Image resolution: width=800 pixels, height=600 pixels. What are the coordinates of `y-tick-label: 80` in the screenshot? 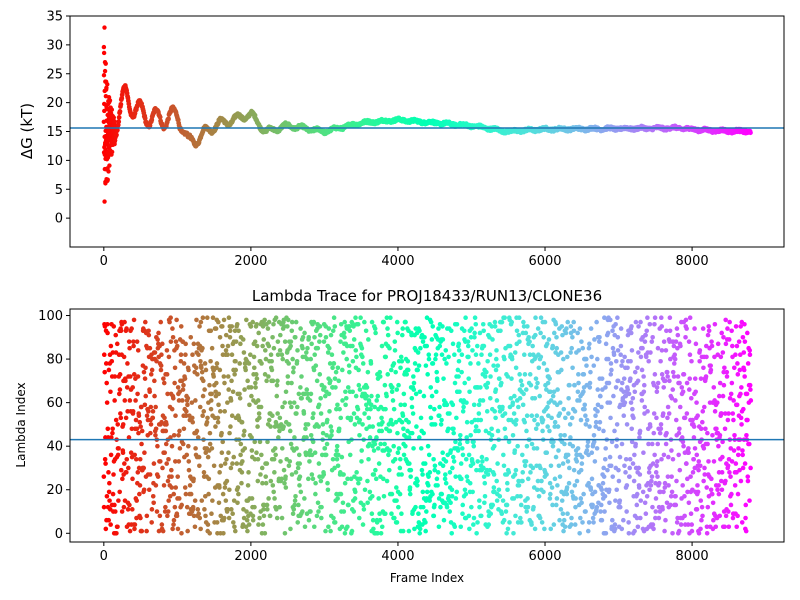 It's located at (54, 360).